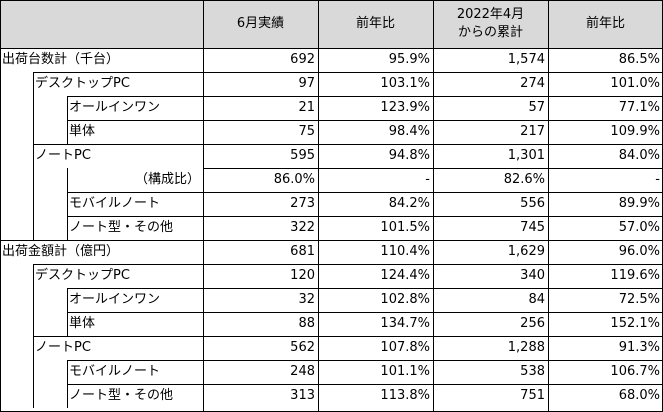 This screenshot has width=663, height=412. Describe the element at coordinates (306, 107) in the screenshot. I see `cell-june-actual: 21` at that location.